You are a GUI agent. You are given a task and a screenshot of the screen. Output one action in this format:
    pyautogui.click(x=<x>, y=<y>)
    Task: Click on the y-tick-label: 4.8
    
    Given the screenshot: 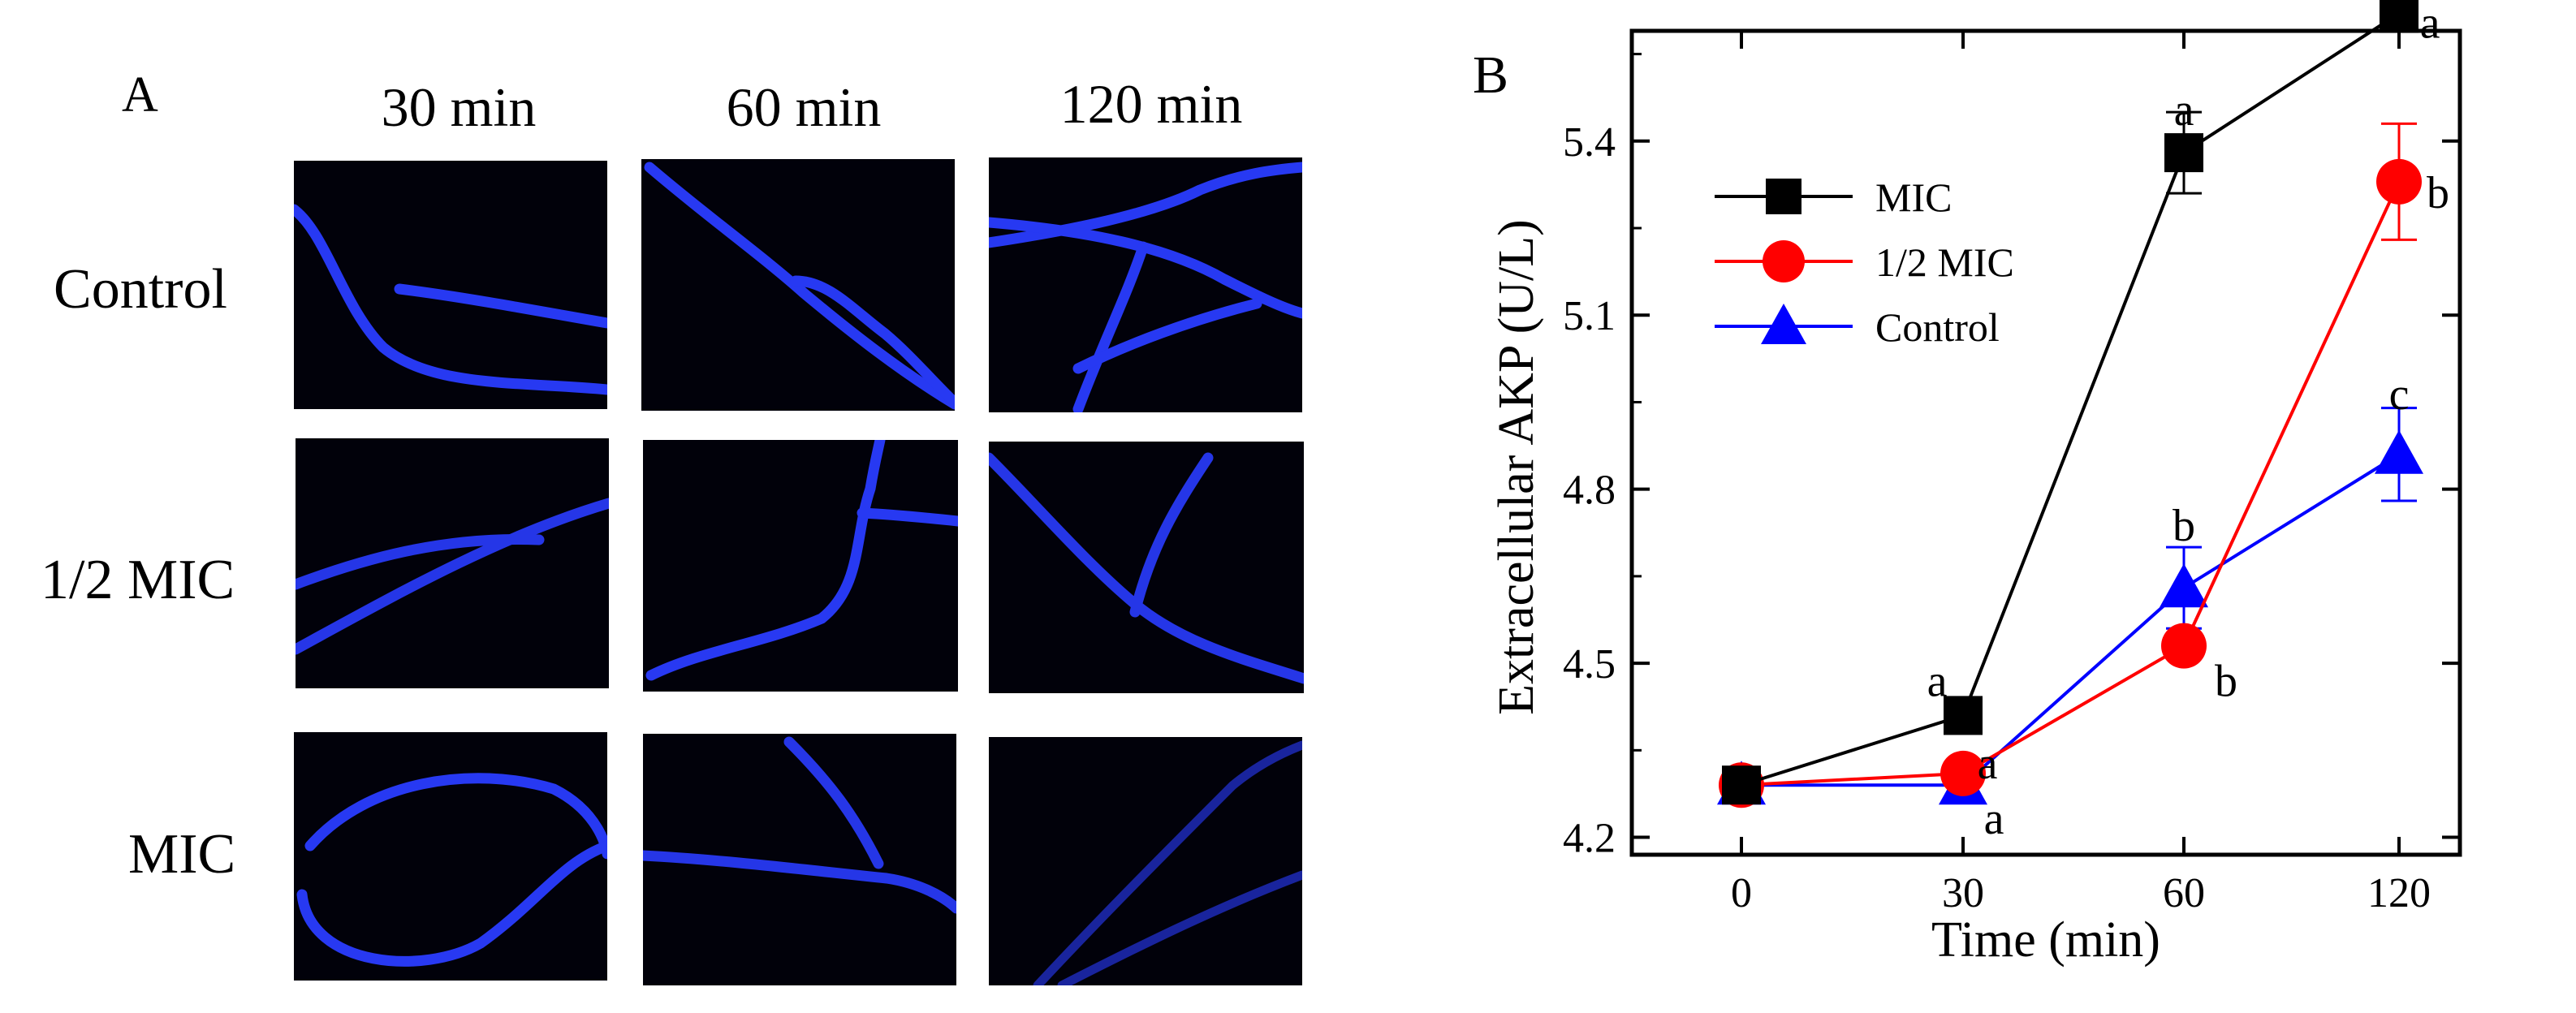 What is the action you would take?
    pyautogui.click(x=1589, y=491)
    